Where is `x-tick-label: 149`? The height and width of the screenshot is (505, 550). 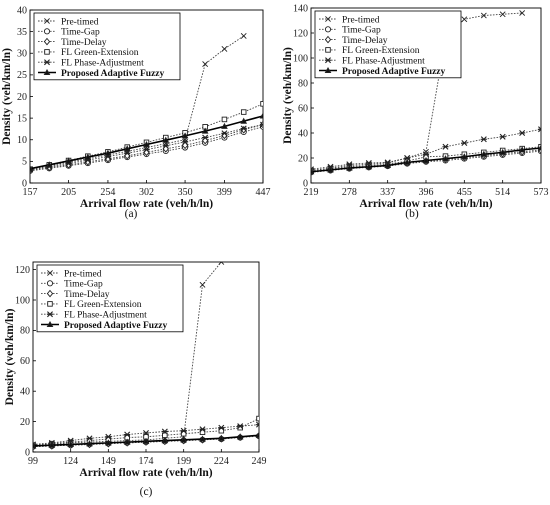
x-tick-label: 149 is located at coordinates (108, 461).